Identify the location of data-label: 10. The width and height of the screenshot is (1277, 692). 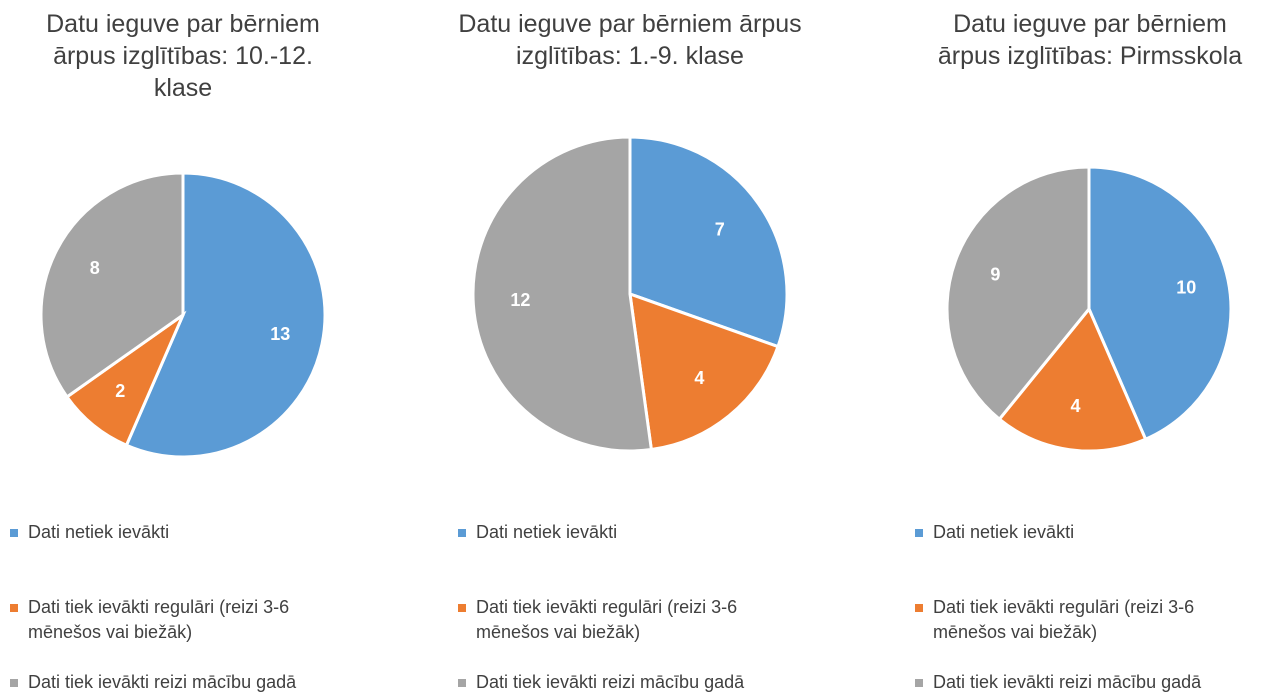
(1186, 288).